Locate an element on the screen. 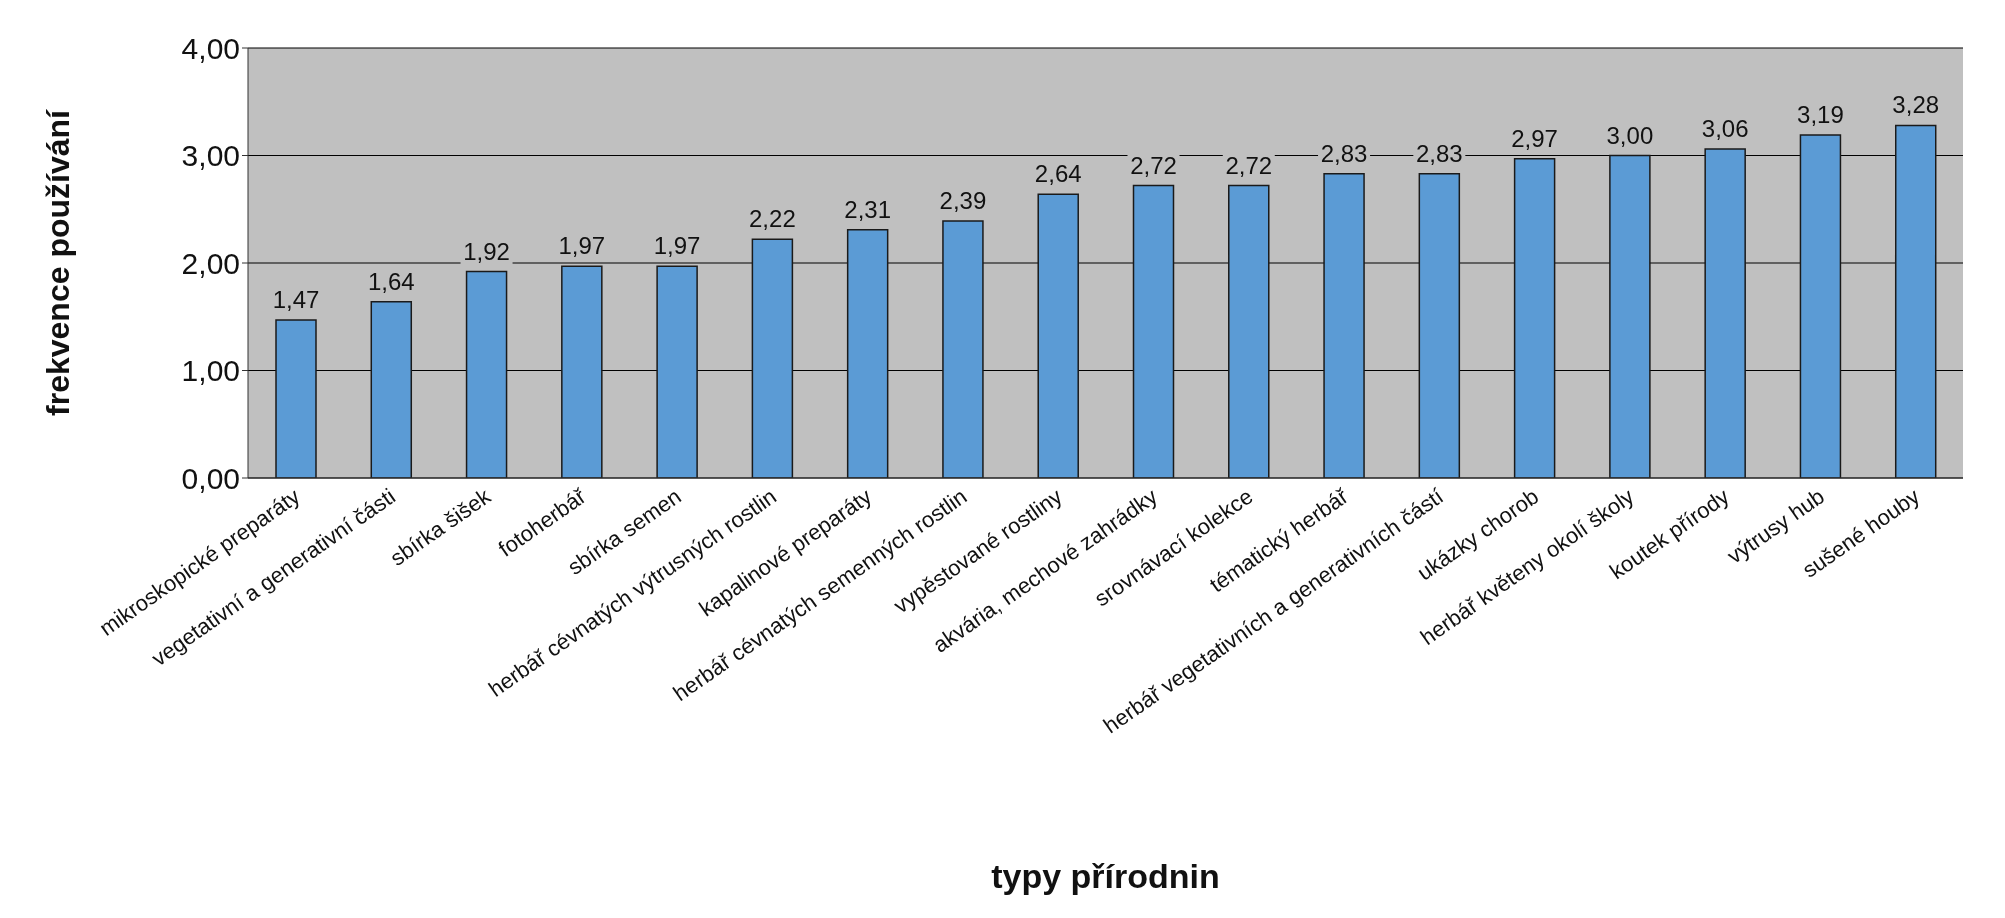 The height and width of the screenshot is (918, 2005). data-label: 3,00 is located at coordinates (1630, 135).